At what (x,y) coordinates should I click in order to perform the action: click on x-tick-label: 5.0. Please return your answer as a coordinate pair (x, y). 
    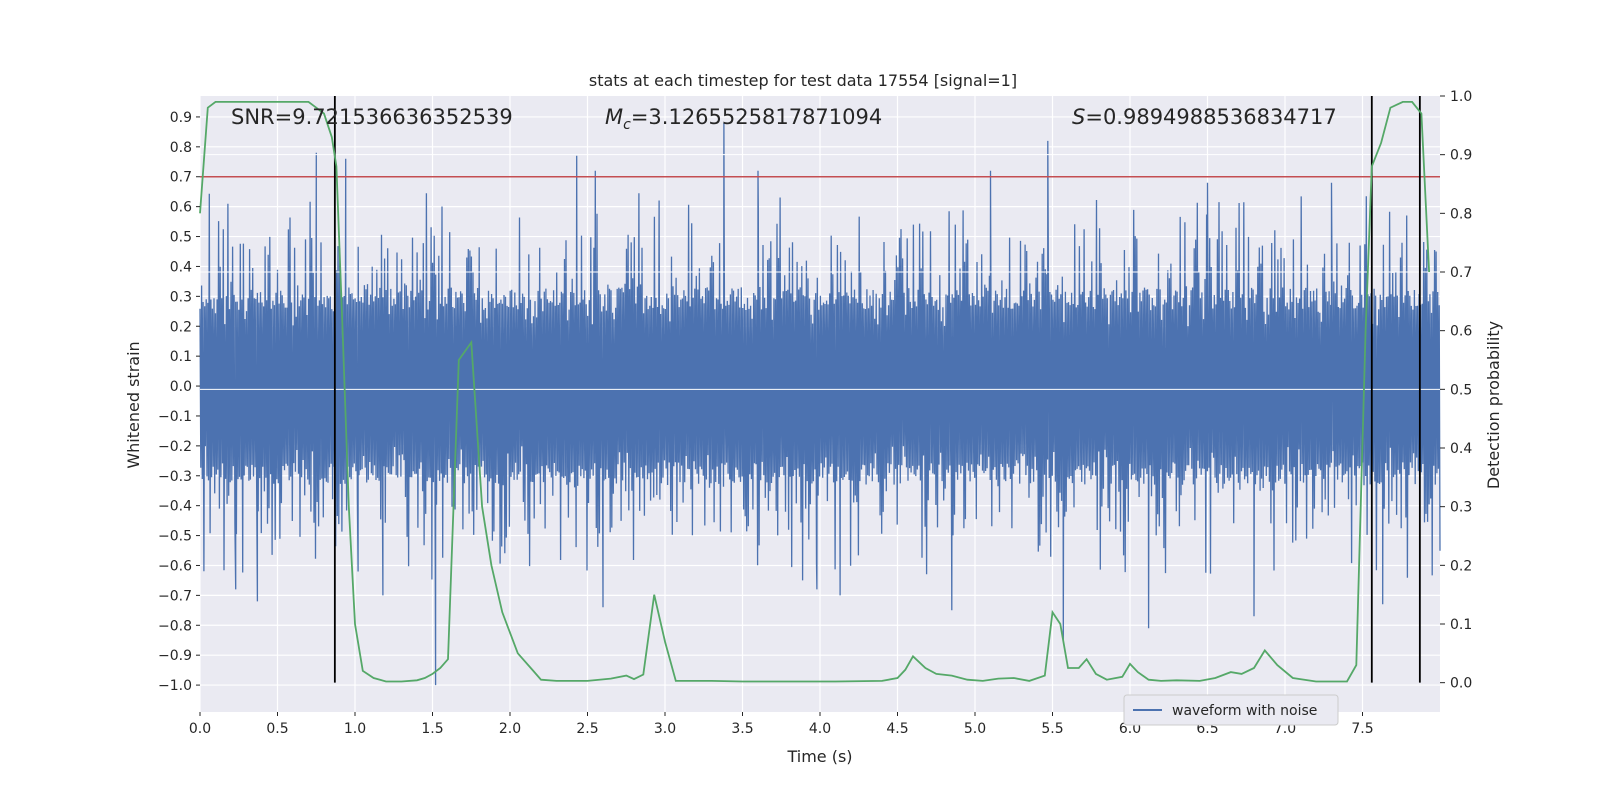
    Looking at the image, I should click on (975, 729).